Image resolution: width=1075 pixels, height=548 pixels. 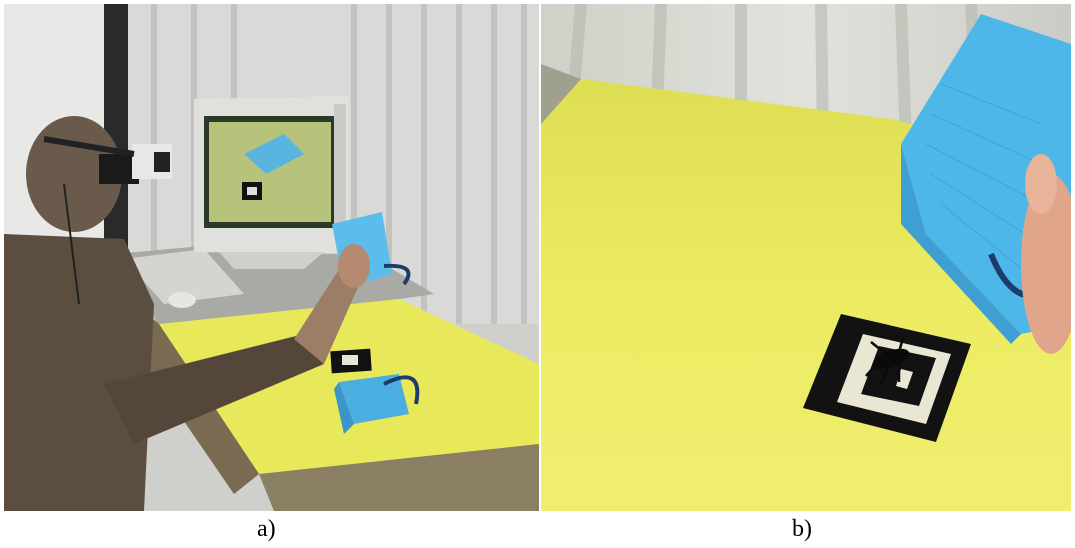 I want to click on insect-icon, so click(x=887, y=361).